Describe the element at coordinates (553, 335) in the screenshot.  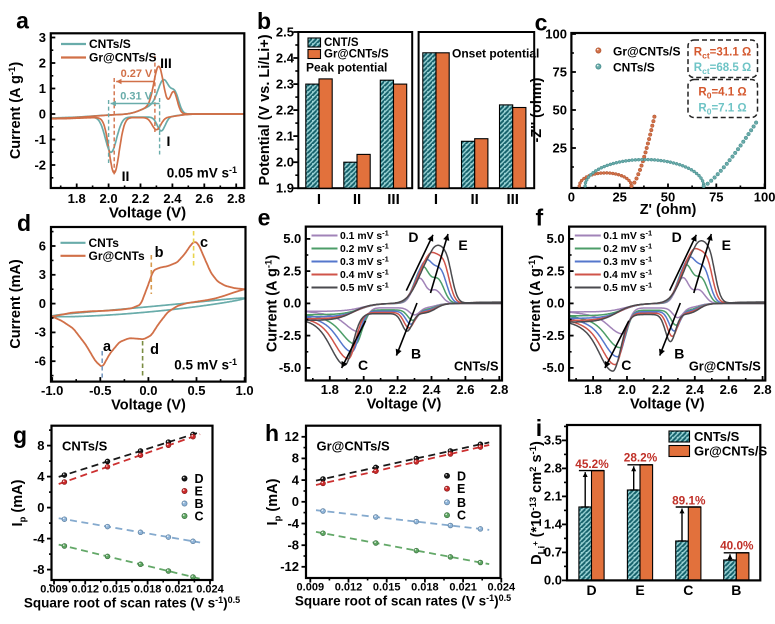
I see `svg-text: -2.5` at that location.